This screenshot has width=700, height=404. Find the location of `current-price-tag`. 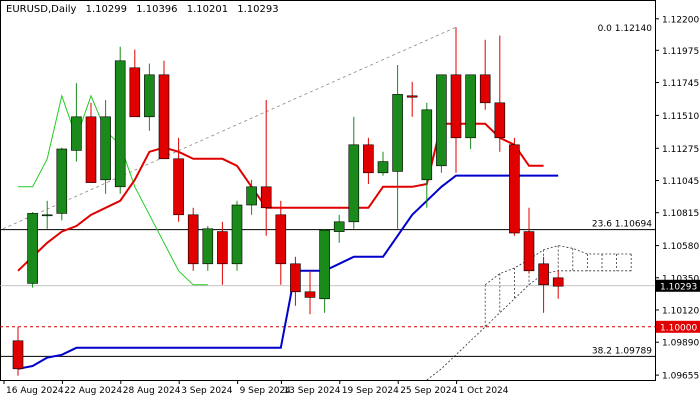

current-price-tag is located at coordinates (678, 285).